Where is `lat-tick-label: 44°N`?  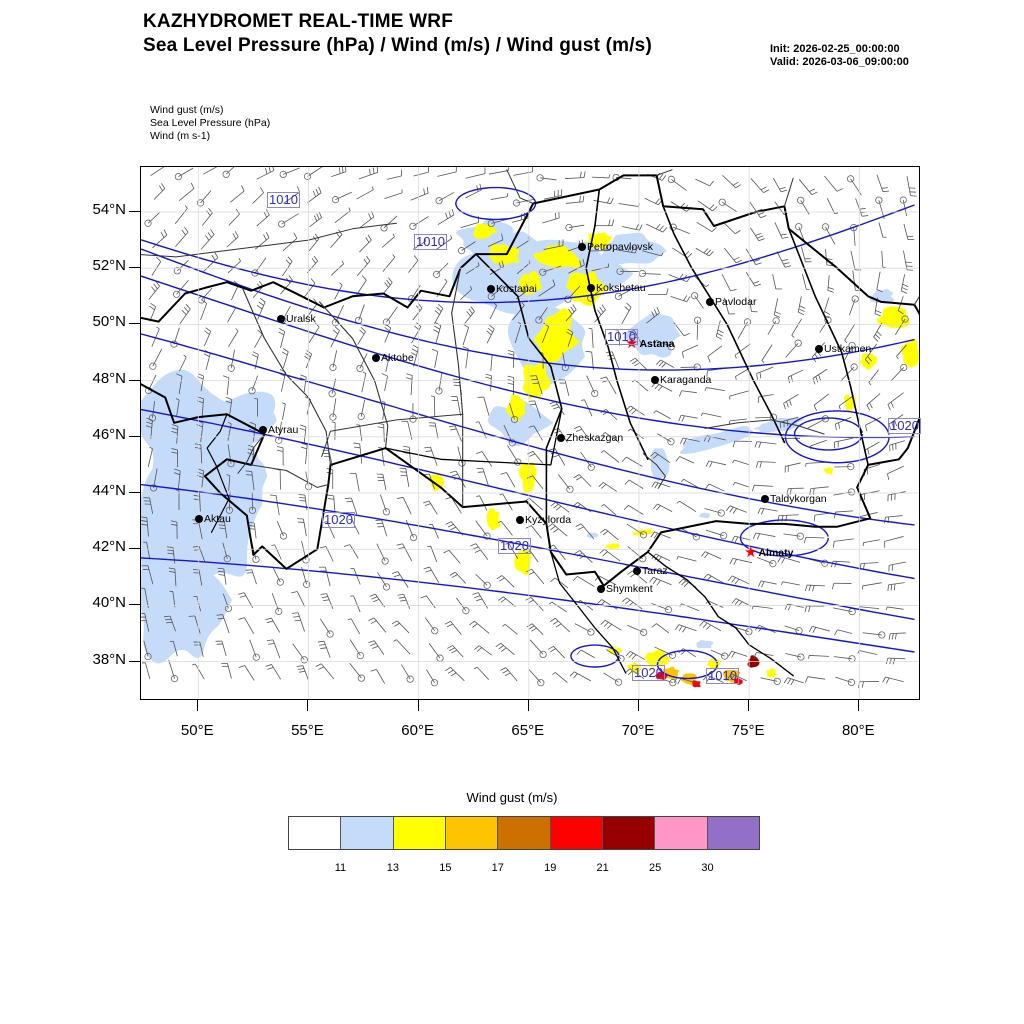
lat-tick-label: 44°N is located at coordinates (109, 491).